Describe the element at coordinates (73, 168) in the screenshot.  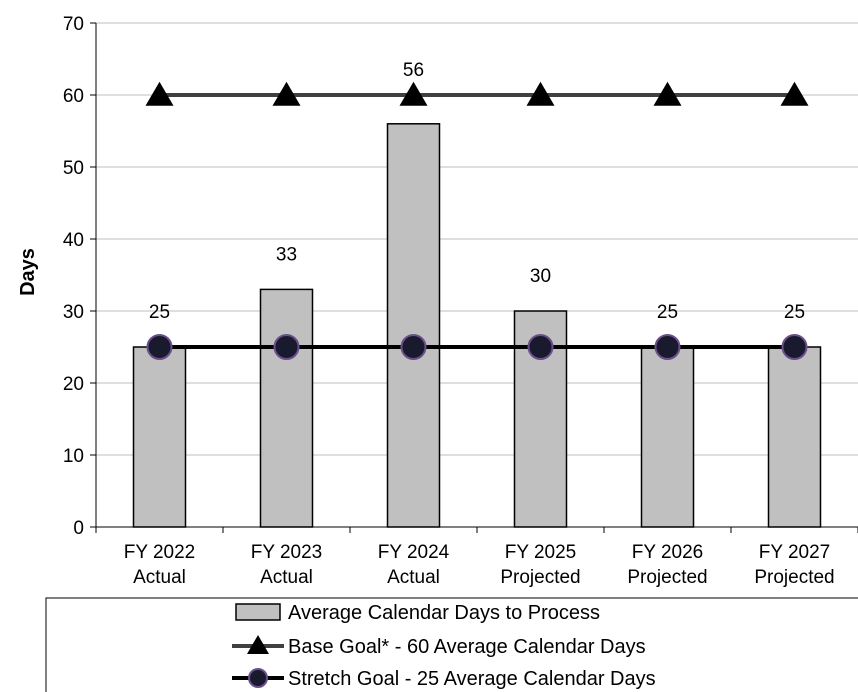
I see `y-tick-label: 50` at that location.